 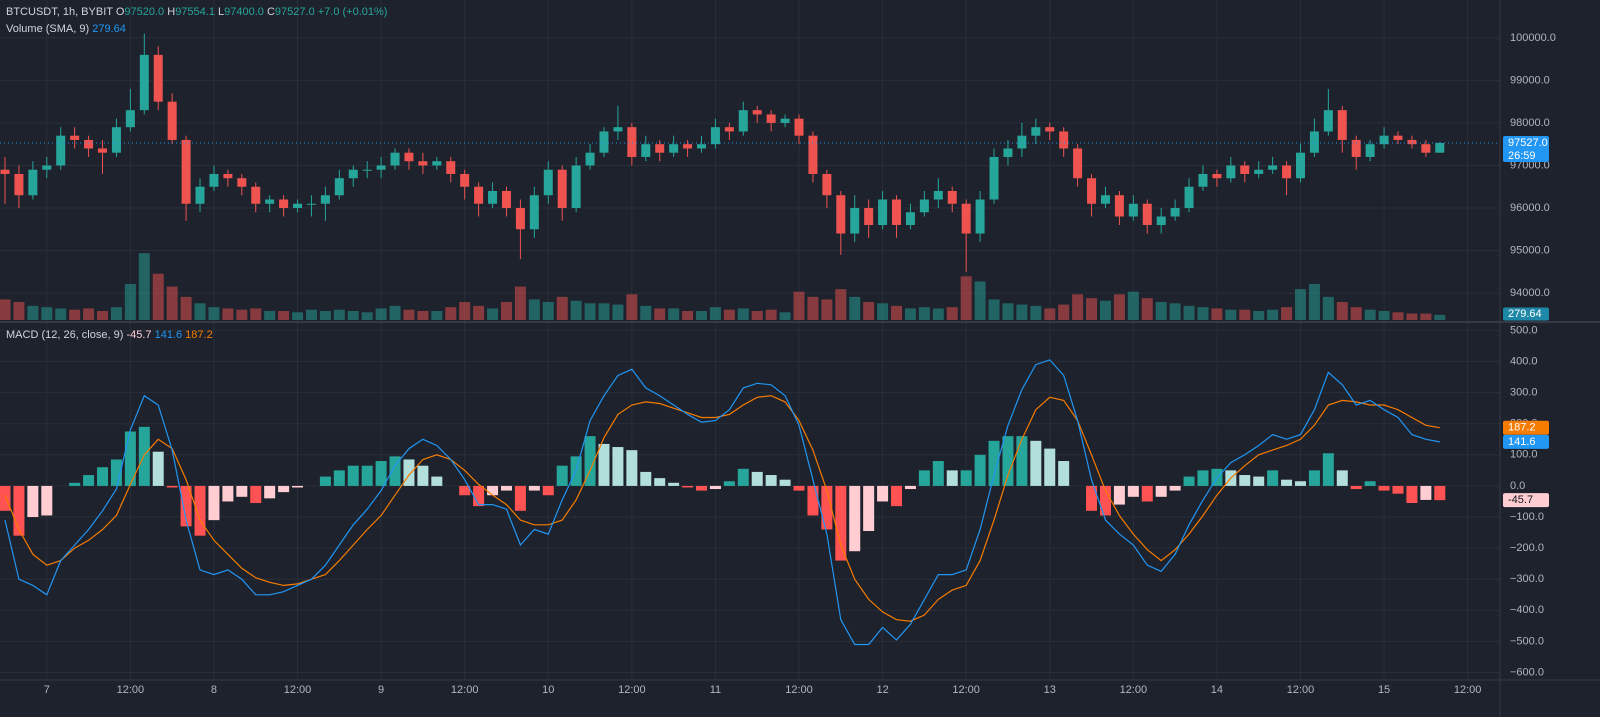 I want to click on signal-tag-bg, so click(x=1526, y=427).